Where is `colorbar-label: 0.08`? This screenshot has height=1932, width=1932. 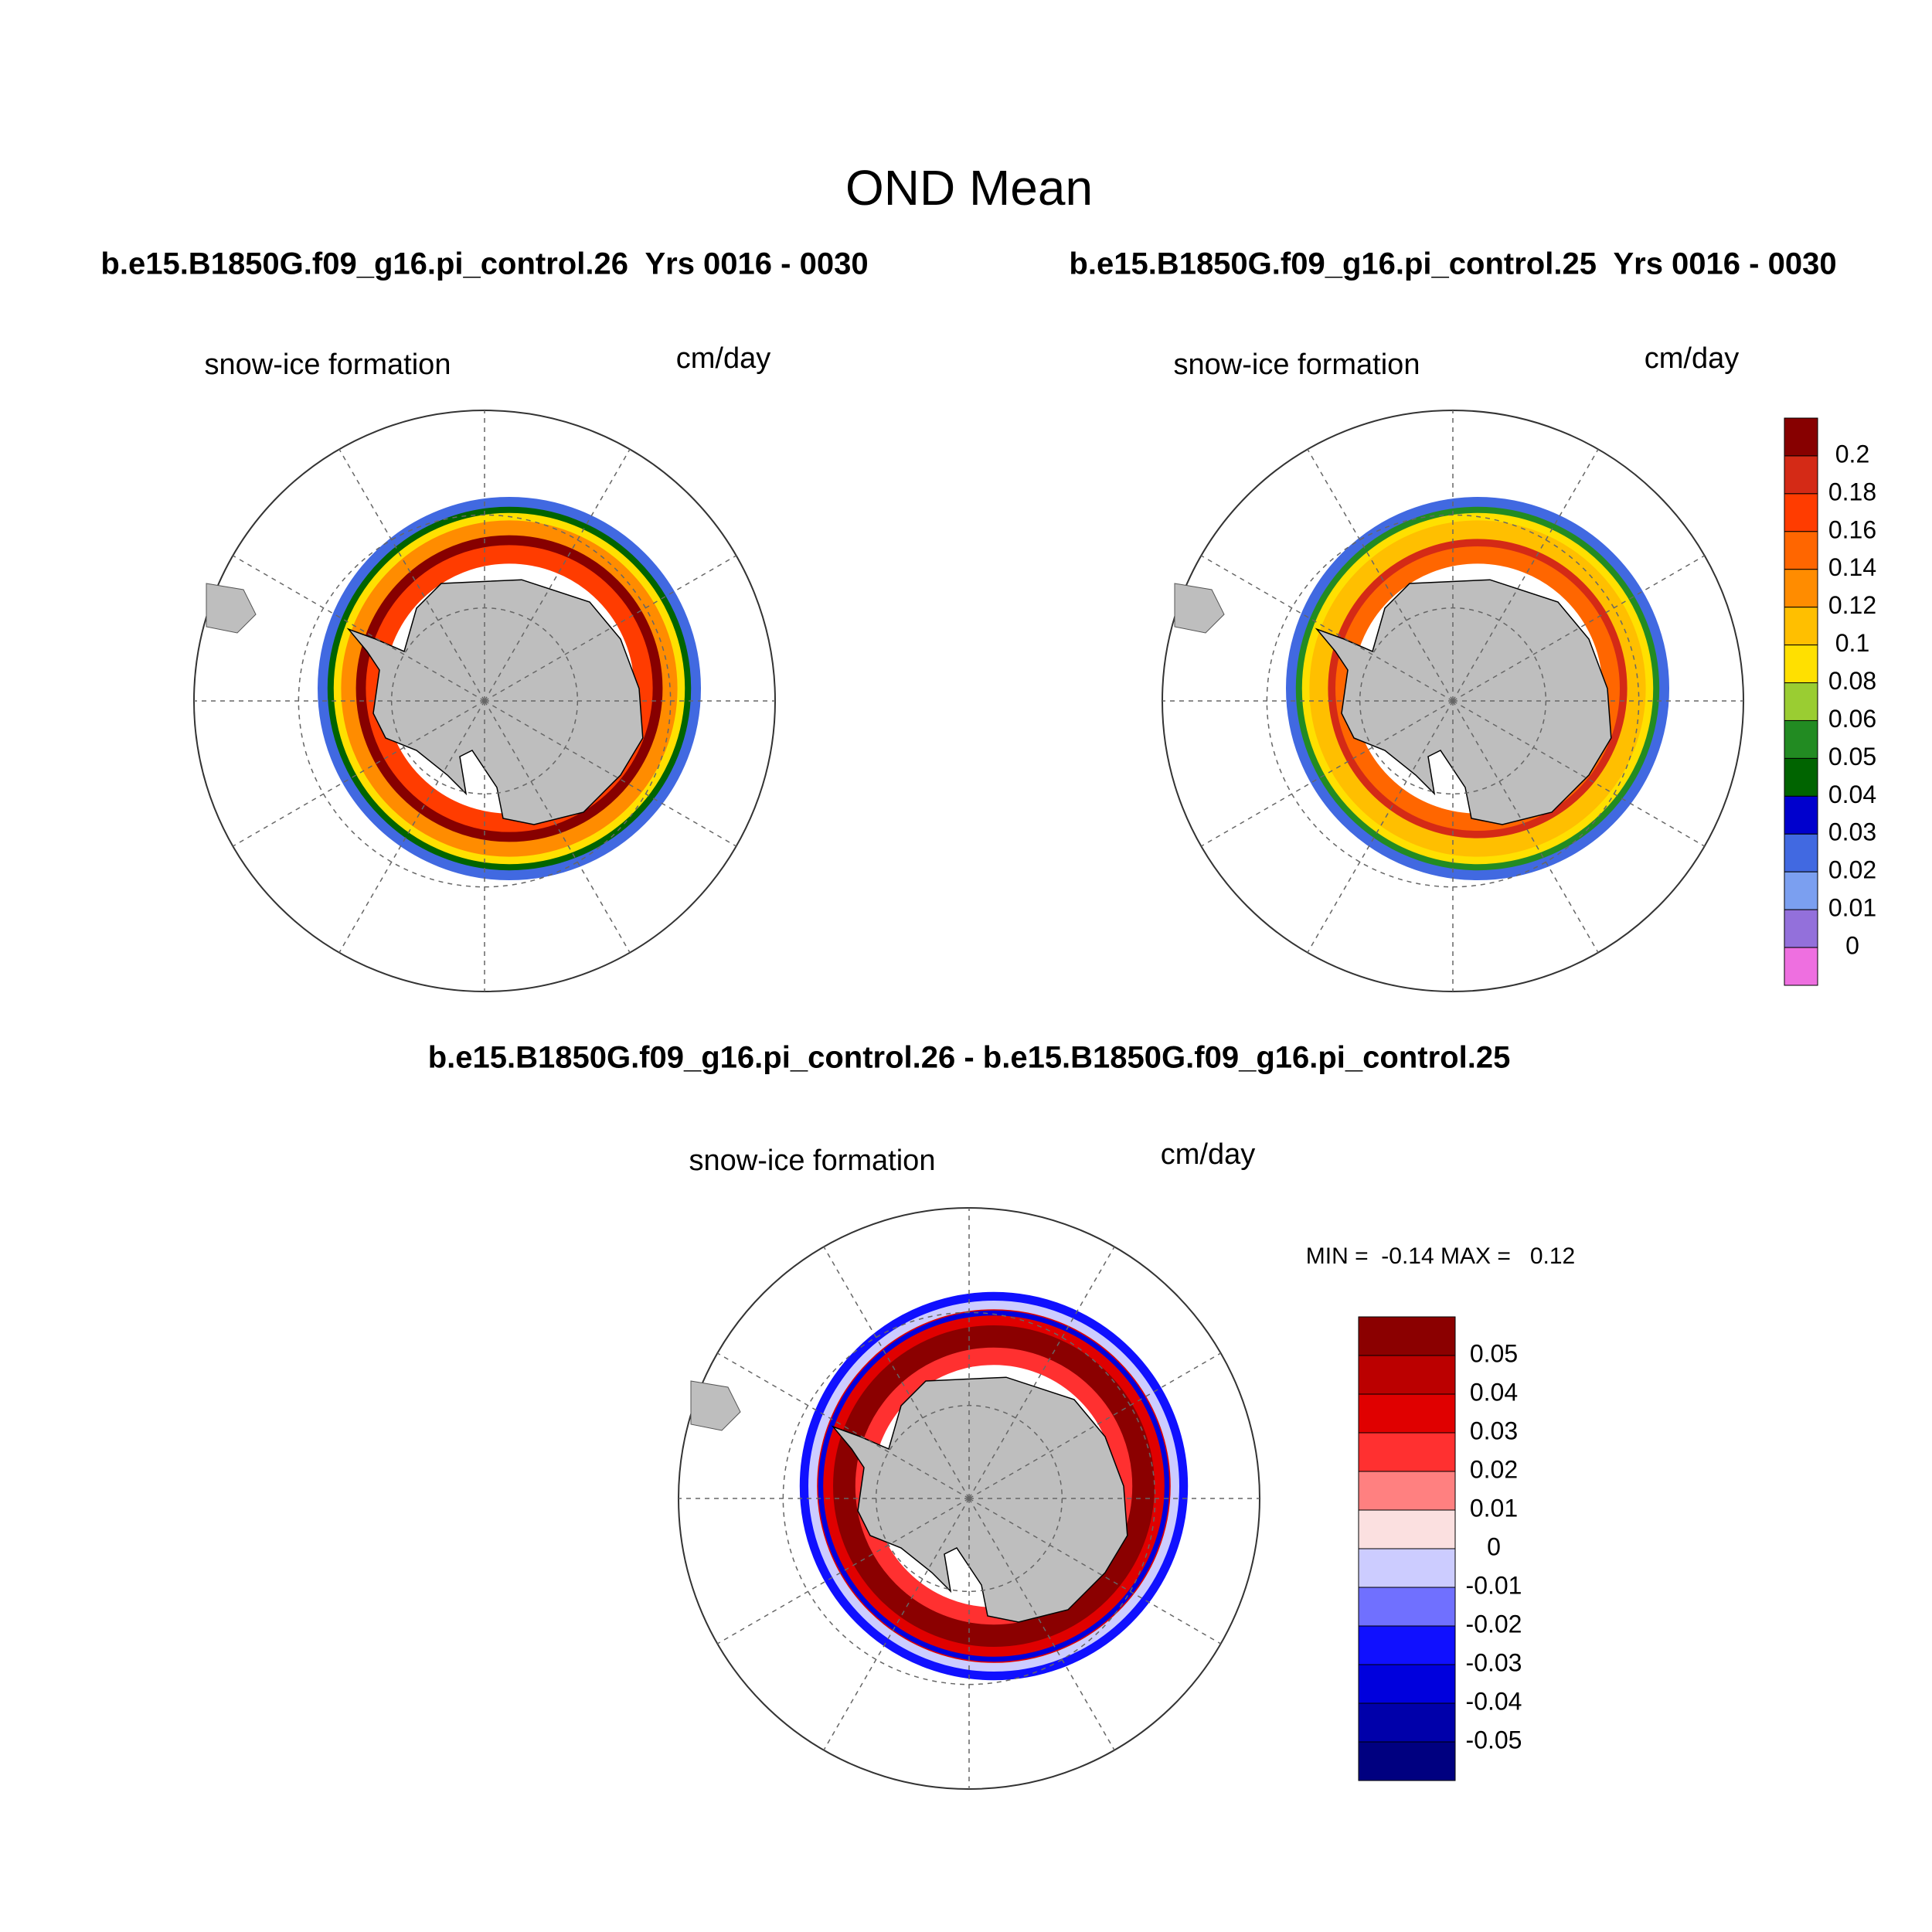 colorbar-label: 0.08 is located at coordinates (1852, 681).